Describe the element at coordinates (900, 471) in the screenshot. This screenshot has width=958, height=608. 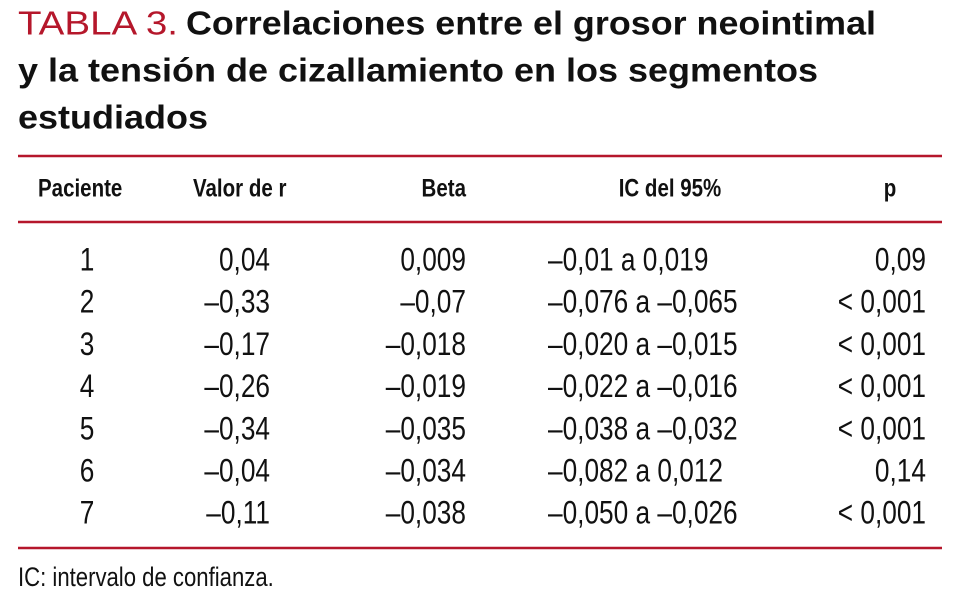
I see `table-cell: 0,14` at that location.